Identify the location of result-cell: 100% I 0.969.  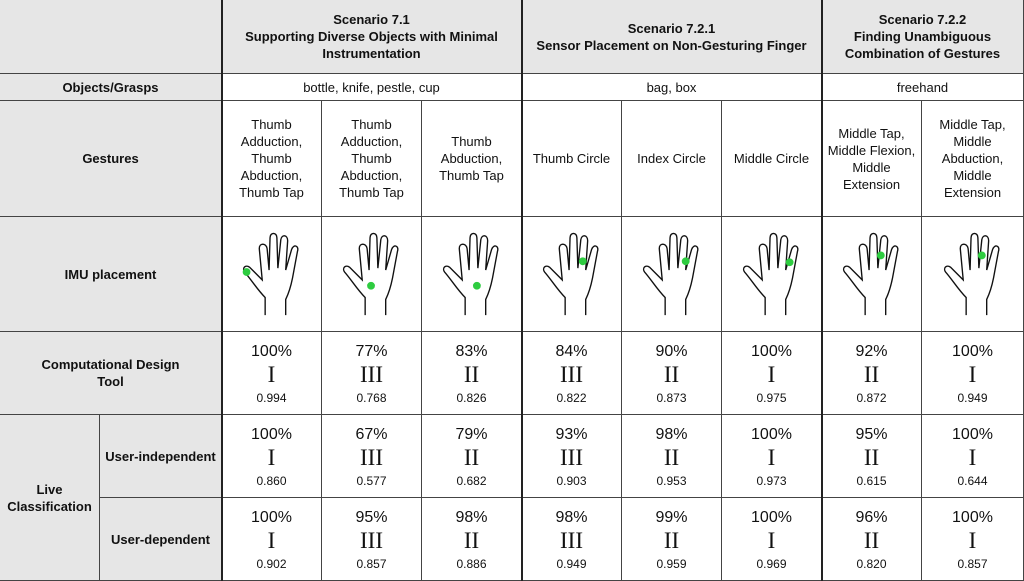
(772, 539).